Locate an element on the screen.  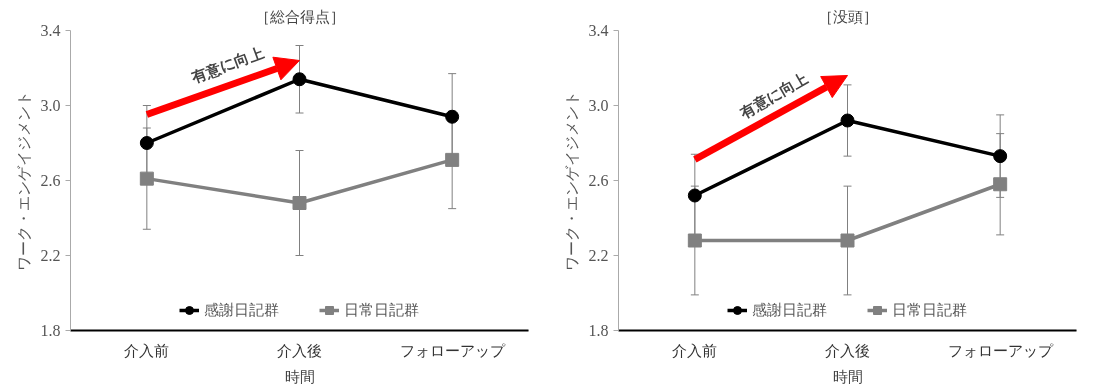
chart-title: ［総合得点］ is located at coordinates (299, 16).